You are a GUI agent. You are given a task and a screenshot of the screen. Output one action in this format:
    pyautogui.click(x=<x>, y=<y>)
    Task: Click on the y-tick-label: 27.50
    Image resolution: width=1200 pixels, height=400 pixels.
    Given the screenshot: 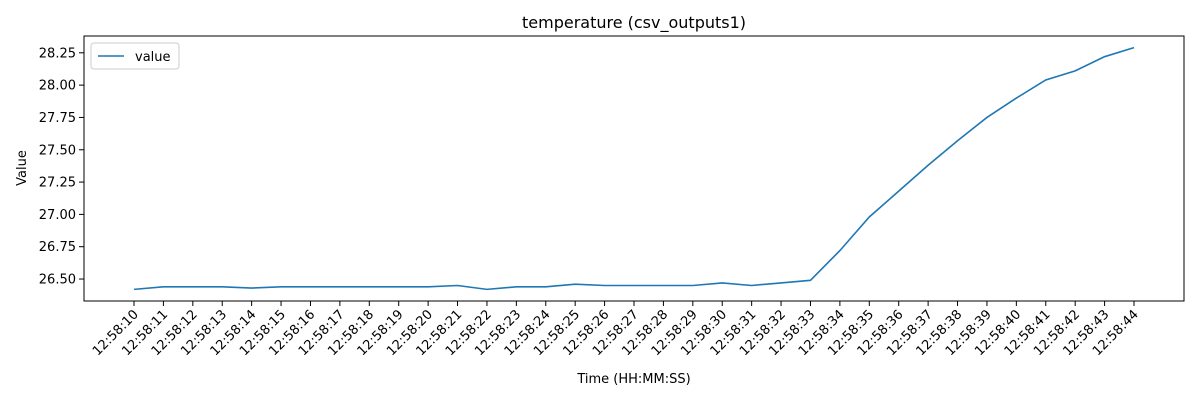 What is the action you would take?
    pyautogui.click(x=57, y=150)
    